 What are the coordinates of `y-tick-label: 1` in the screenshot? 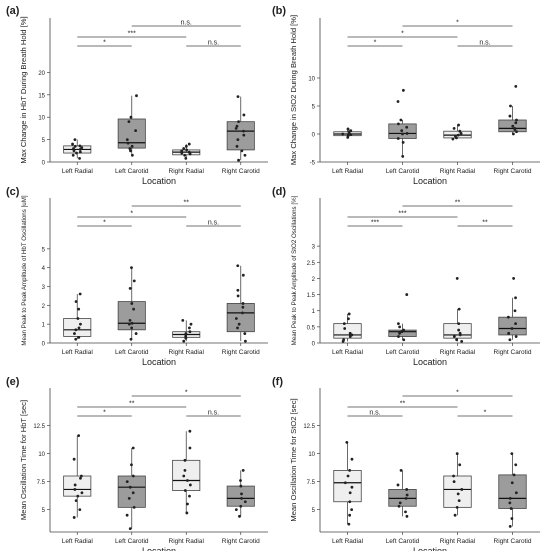 It's located at (44, 326).